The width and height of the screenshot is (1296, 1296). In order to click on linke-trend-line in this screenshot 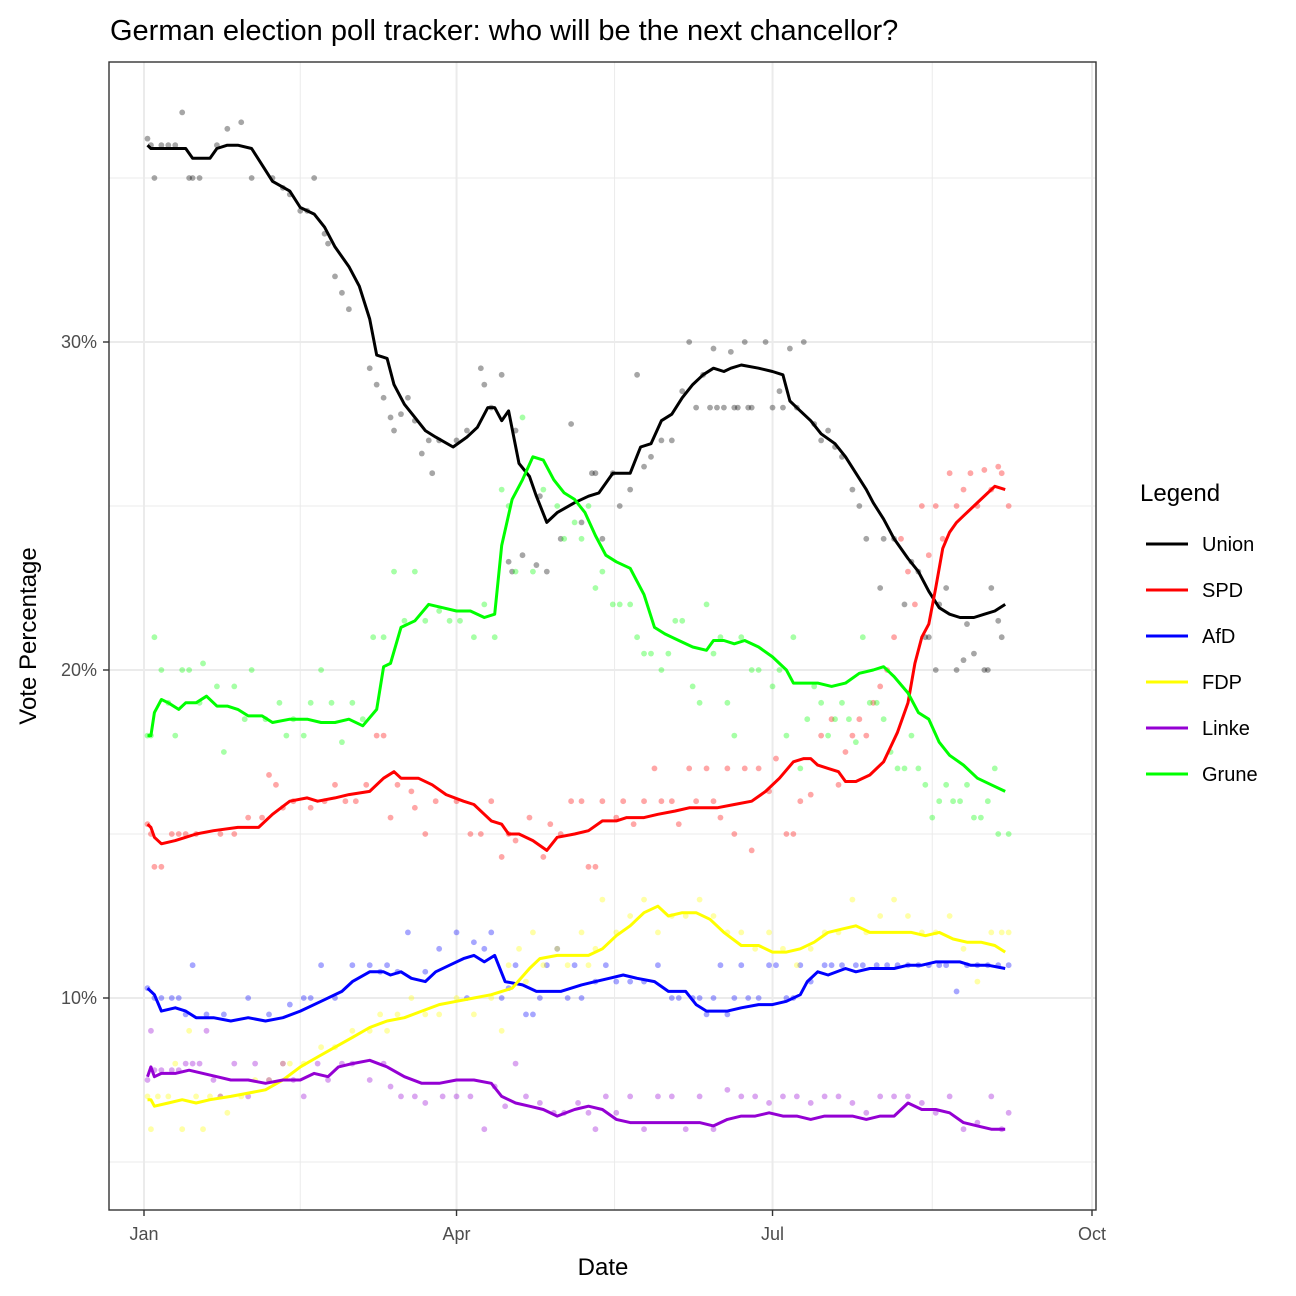, I will do `click(576, 1094)`.